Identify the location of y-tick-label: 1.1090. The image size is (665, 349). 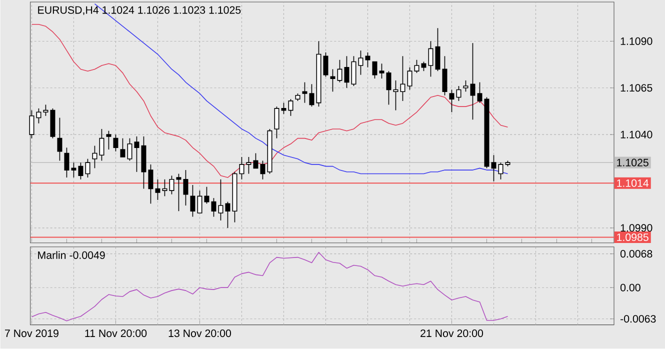
(636, 42).